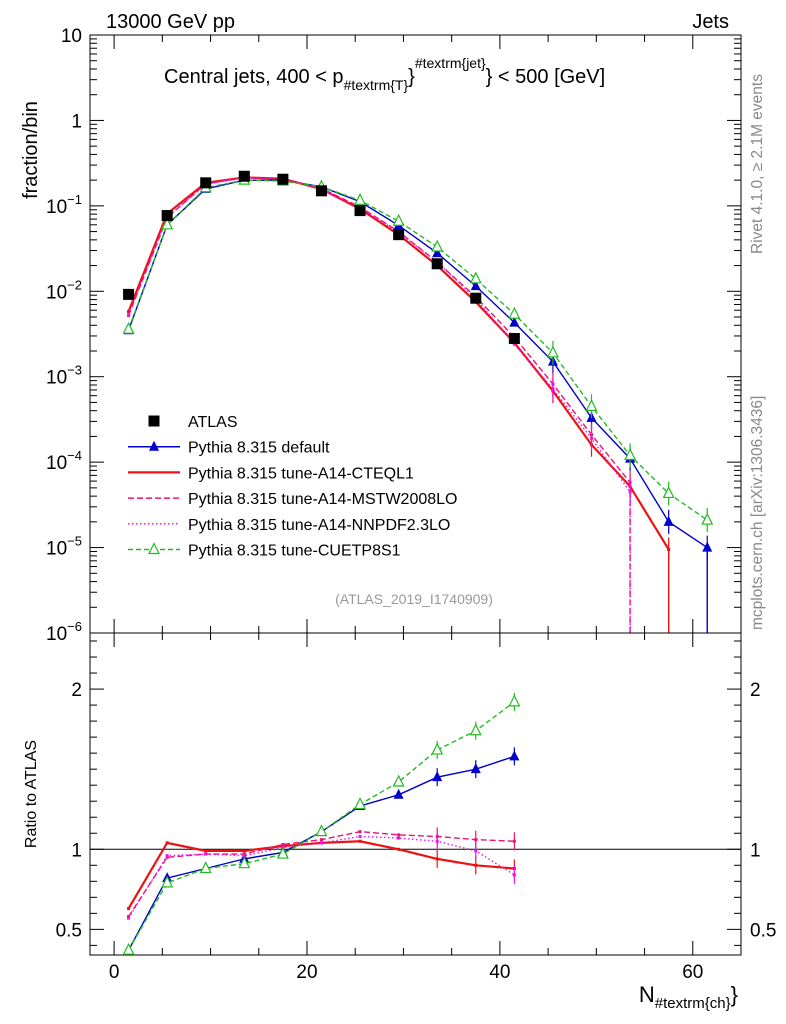 This screenshot has height=1024, width=786. What do you see at coordinates (76, 121) in the screenshot?
I see `main-ytick-label: 1` at bounding box center [76, 121].